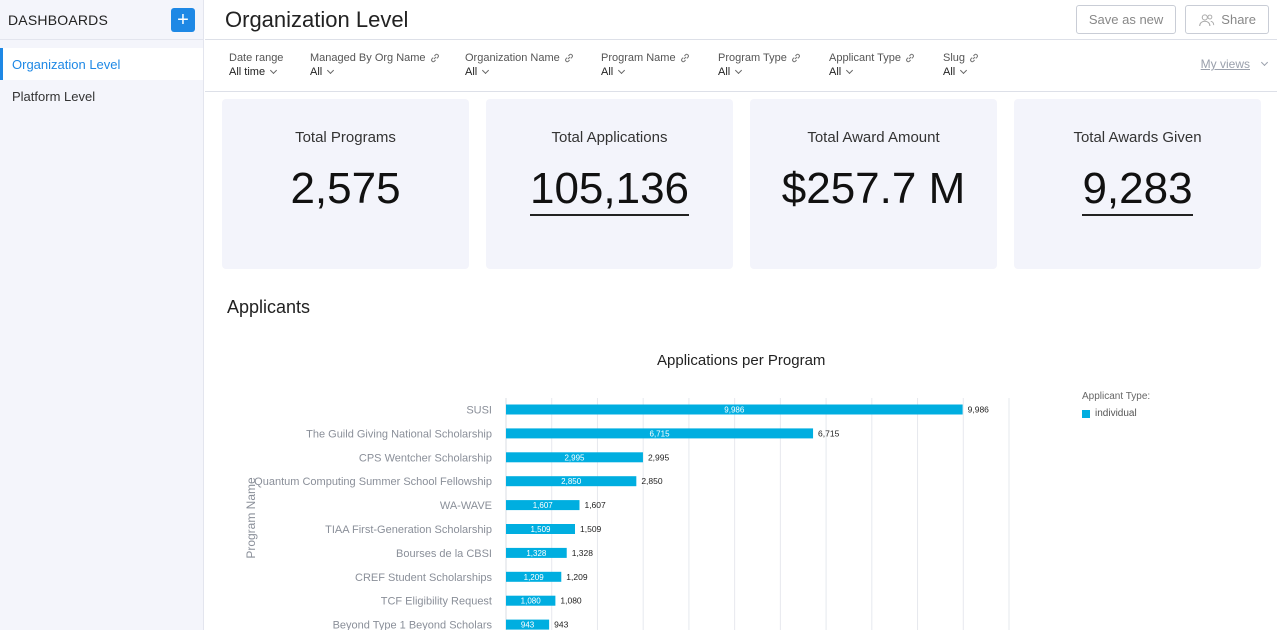  Describe the element at coordinates (1225, 64) in the screenshot. I see `my-views-label: My views` at that location.